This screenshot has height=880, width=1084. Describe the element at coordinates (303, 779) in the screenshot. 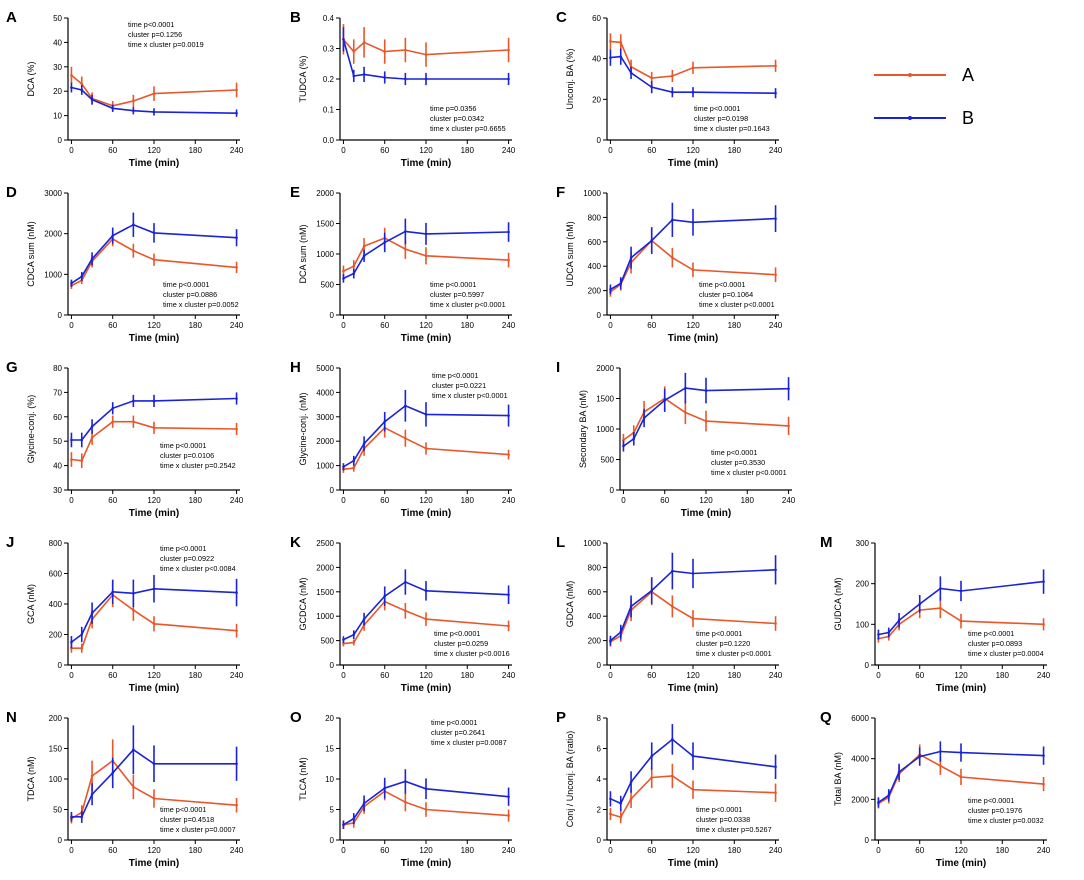

I see `y-axis-label: TLCA (nM)` at that location.